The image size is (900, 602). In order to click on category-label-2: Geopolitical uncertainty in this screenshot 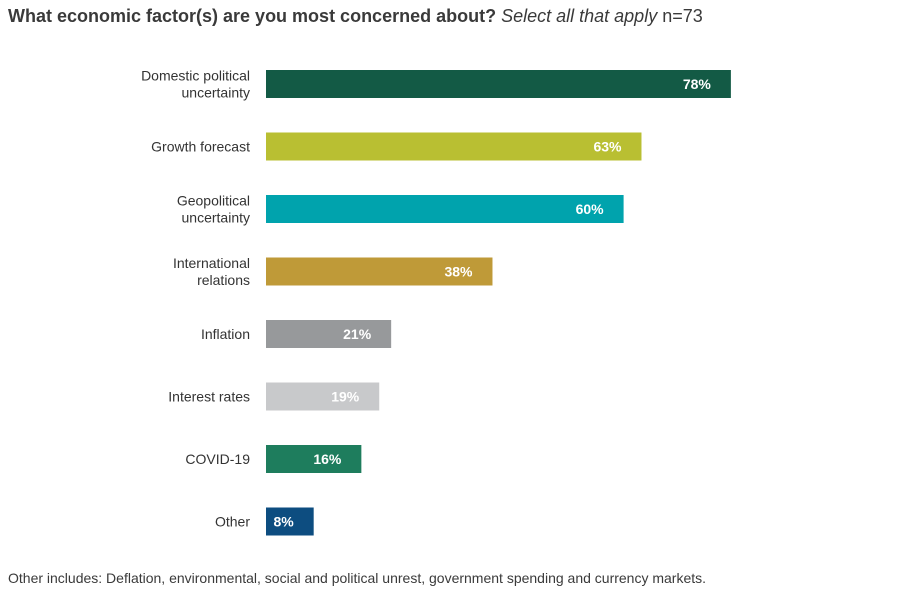, I will do `click(213, 209)`.